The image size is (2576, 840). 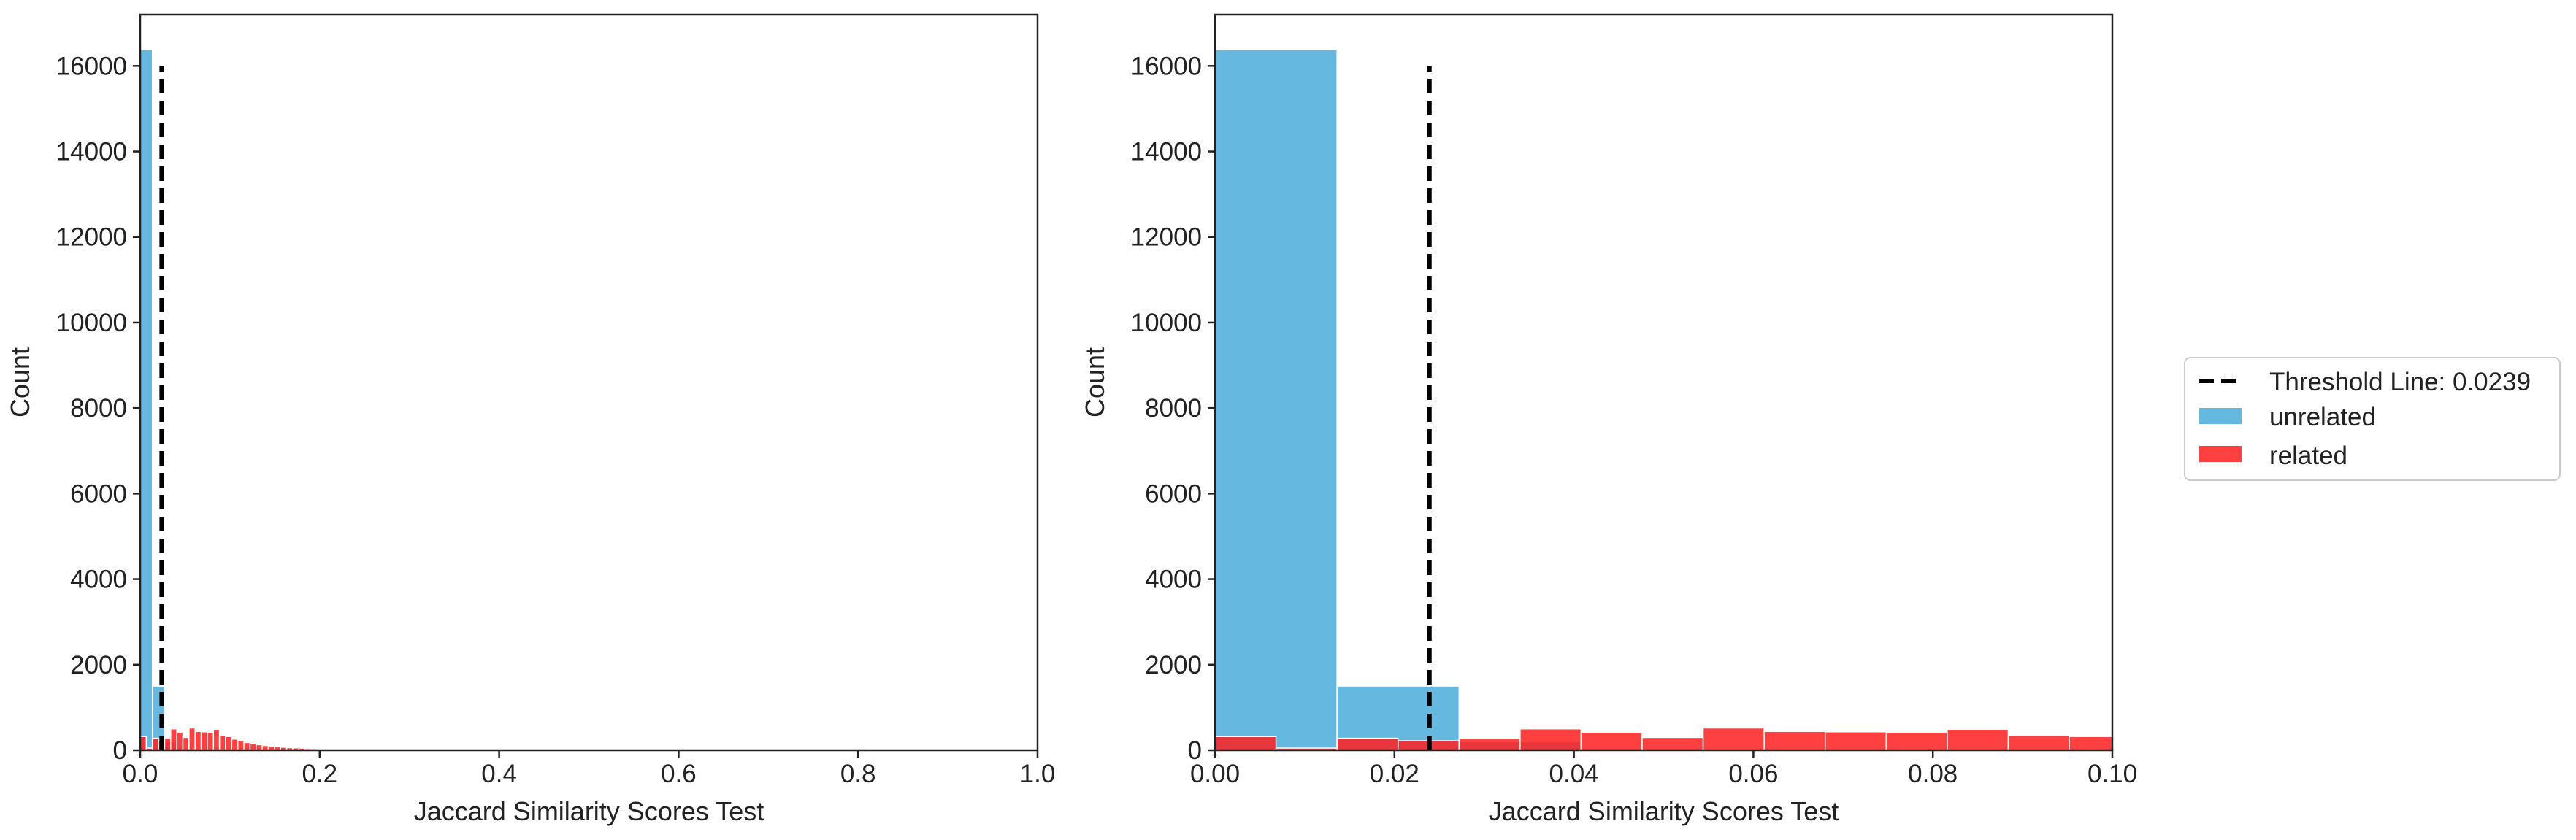 I want to click on x-tick-label: 0.0, so click(x=140, y=774).